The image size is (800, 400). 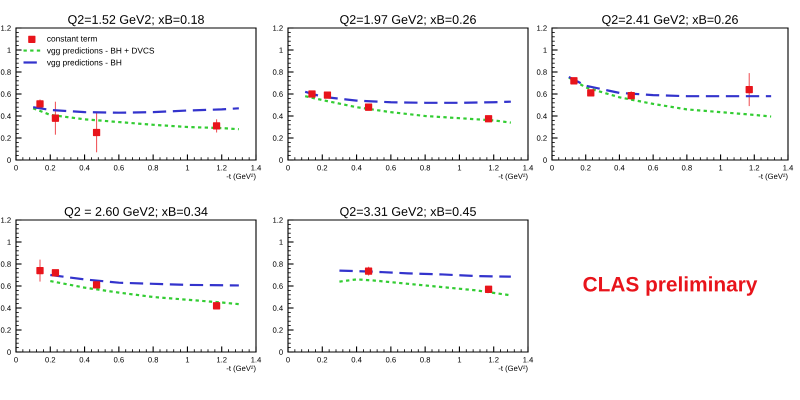 I want to click on legend-label: vgg predictions - BH, so click(x=84, y=63).